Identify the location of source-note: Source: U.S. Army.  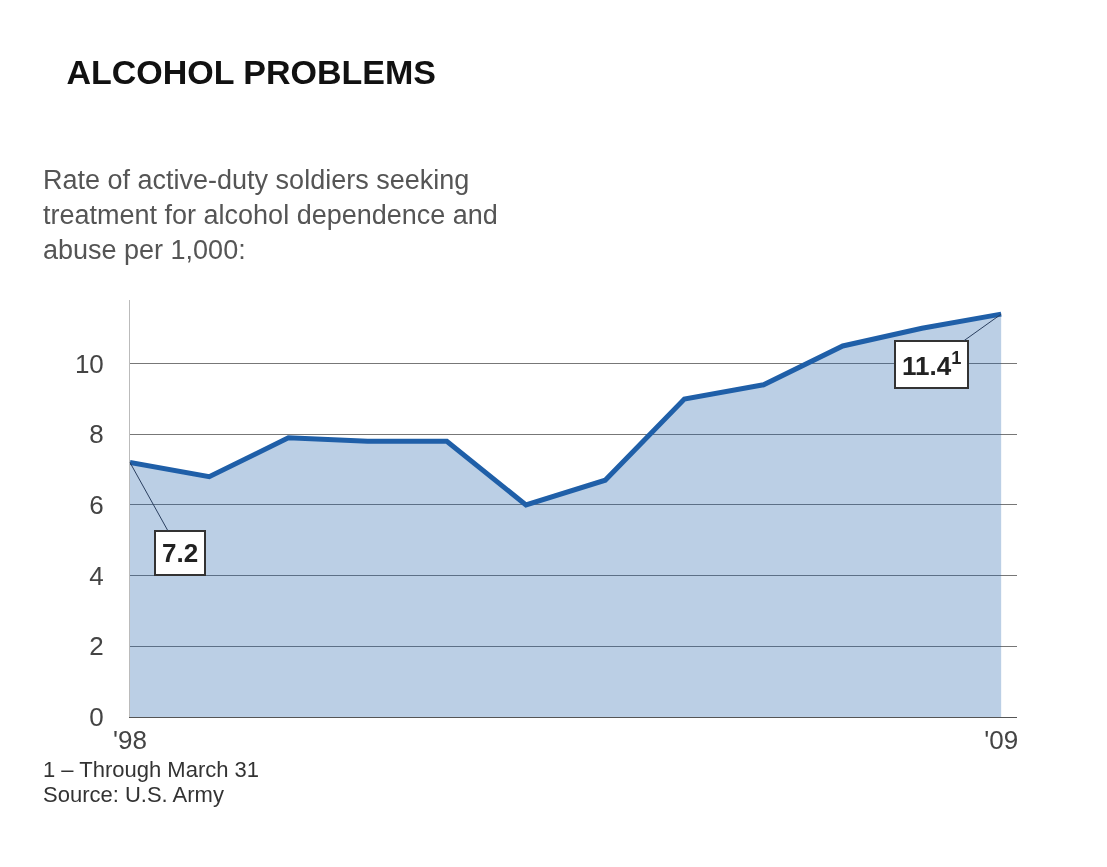
(133, 794).